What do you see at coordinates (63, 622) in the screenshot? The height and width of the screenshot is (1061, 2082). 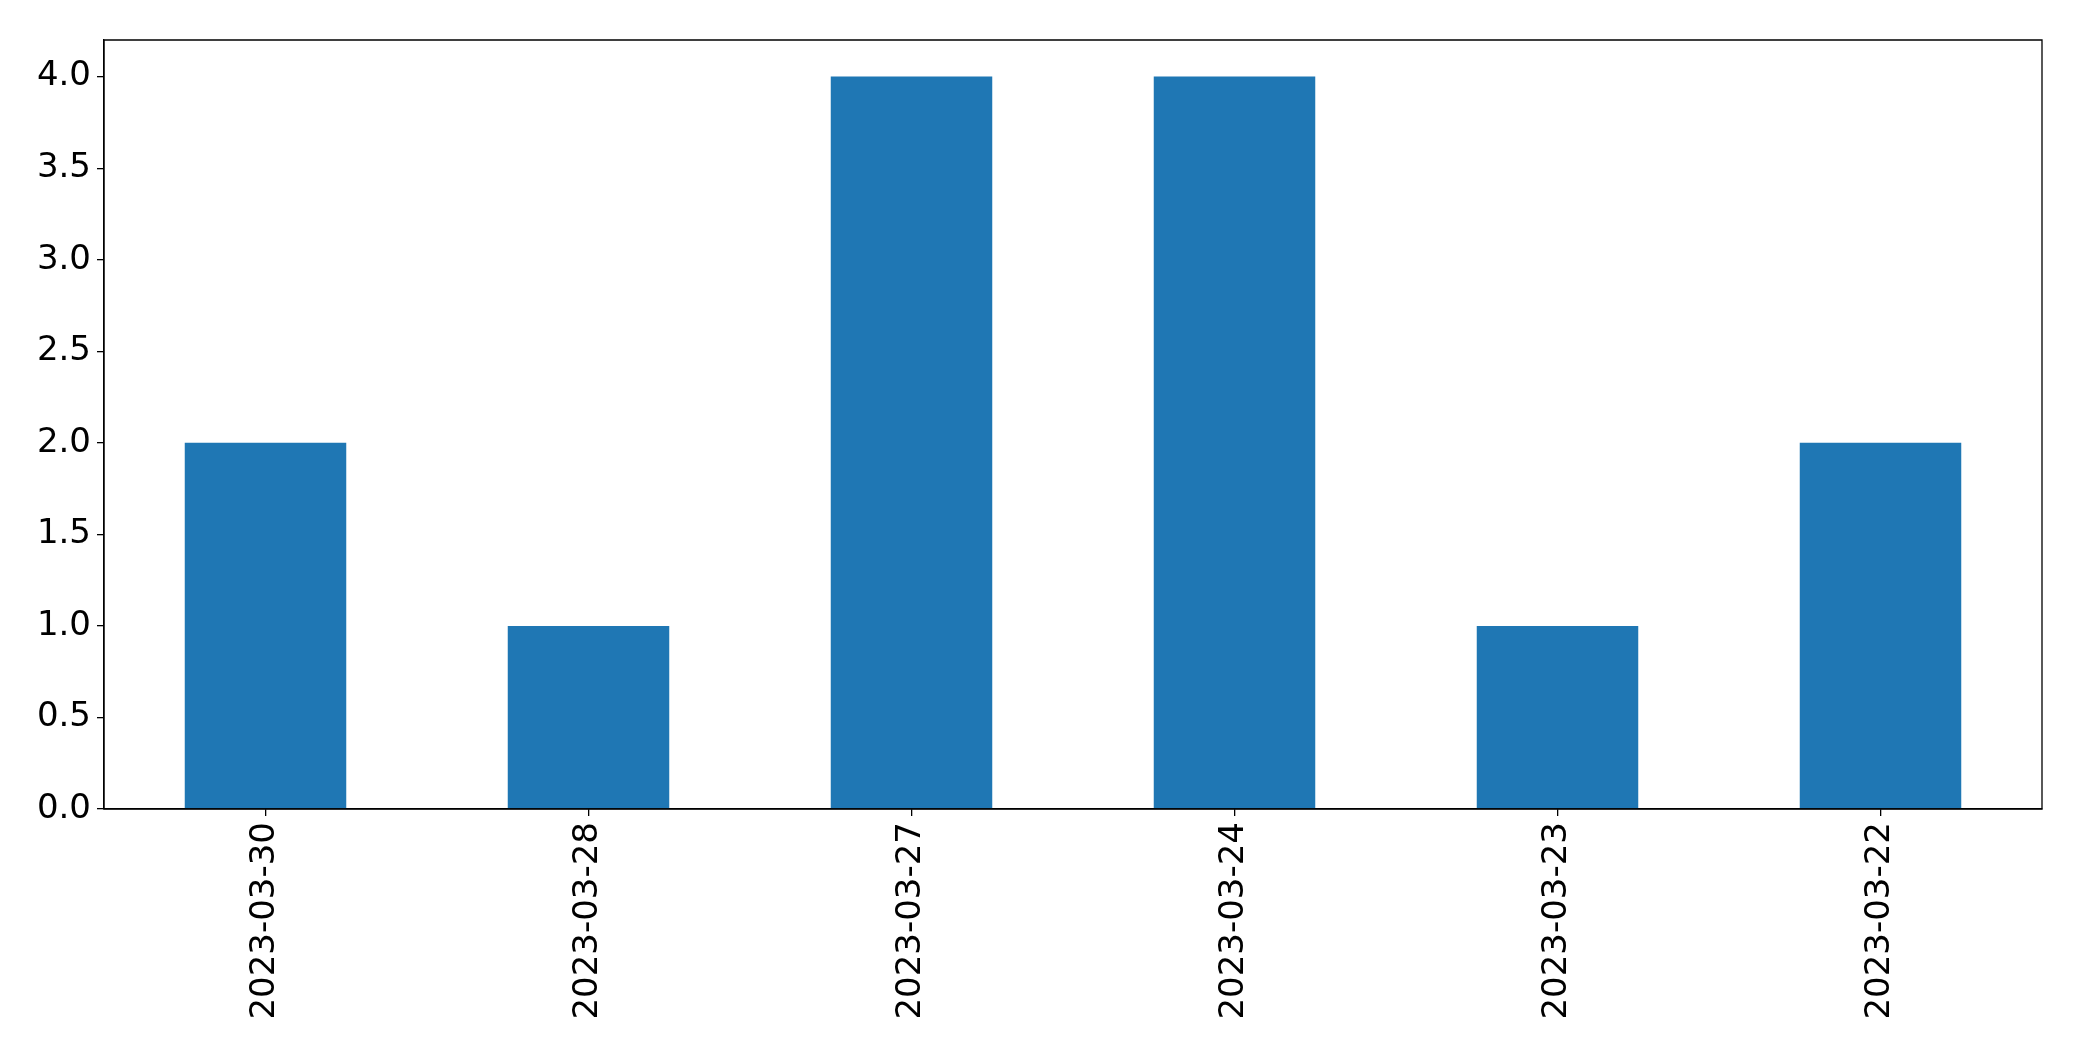 I see `y-tick-label: 1.0` at bounding box center [63, 622].